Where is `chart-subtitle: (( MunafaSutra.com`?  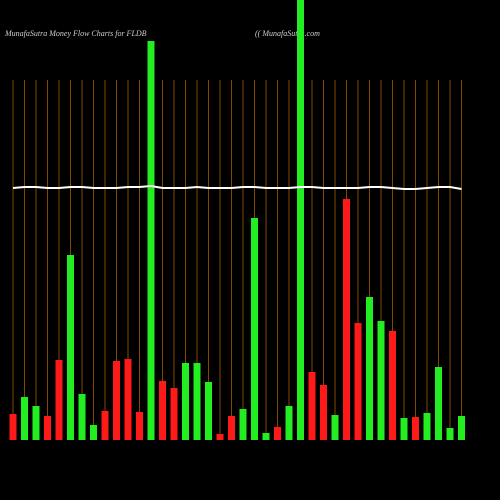
chart-subtitle: (( MunafaSutra.com is located at coordinates (287, 33).